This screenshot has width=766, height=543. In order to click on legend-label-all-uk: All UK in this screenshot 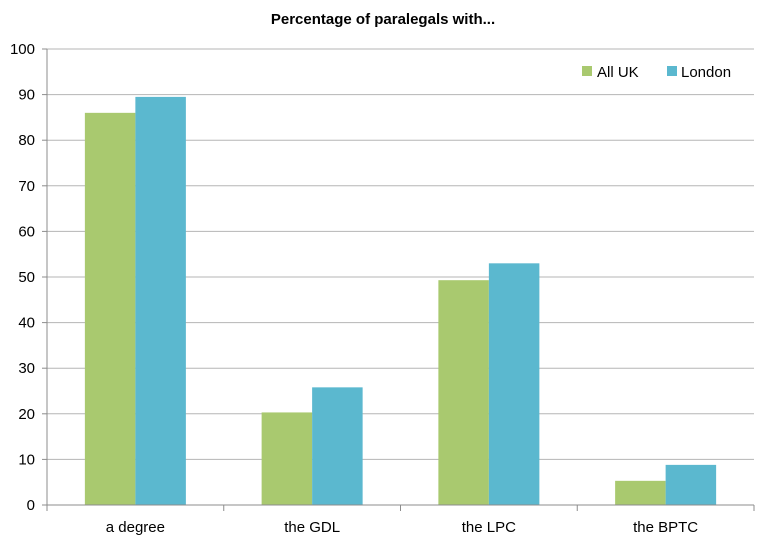, I will do `click(618, 72)`.